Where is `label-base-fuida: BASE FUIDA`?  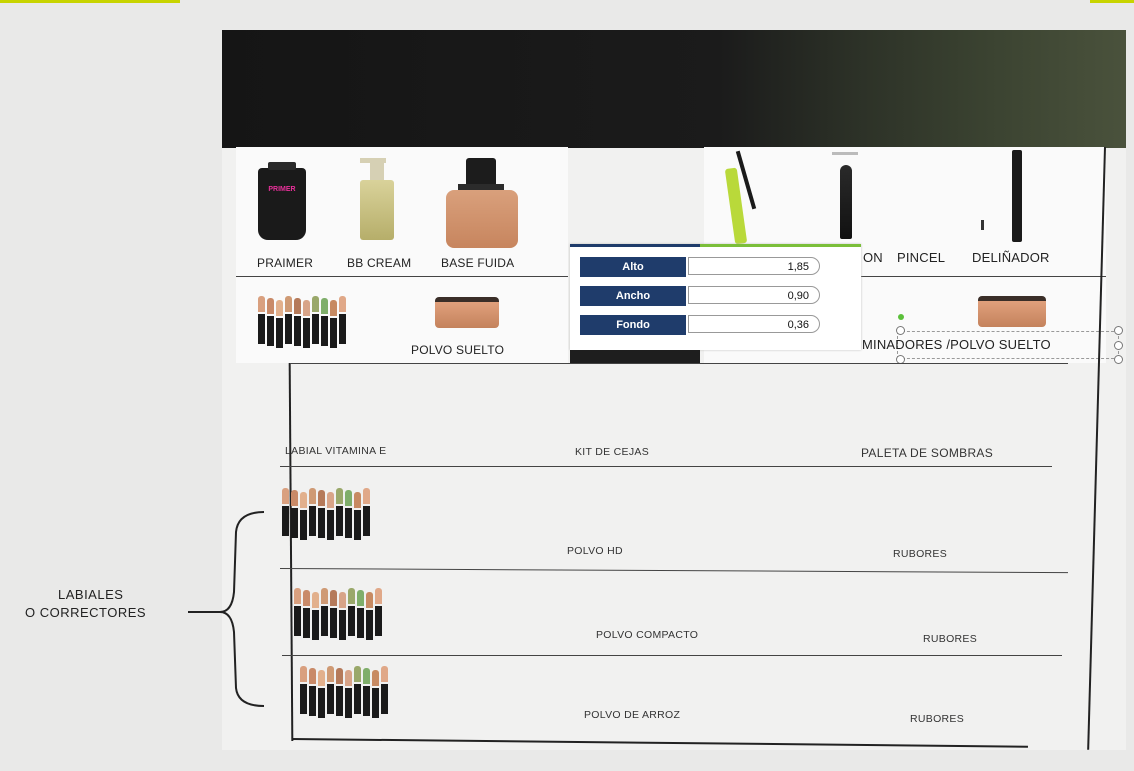
label-base-fuida: BASE FUIDA is located at coordinates (478, 263).